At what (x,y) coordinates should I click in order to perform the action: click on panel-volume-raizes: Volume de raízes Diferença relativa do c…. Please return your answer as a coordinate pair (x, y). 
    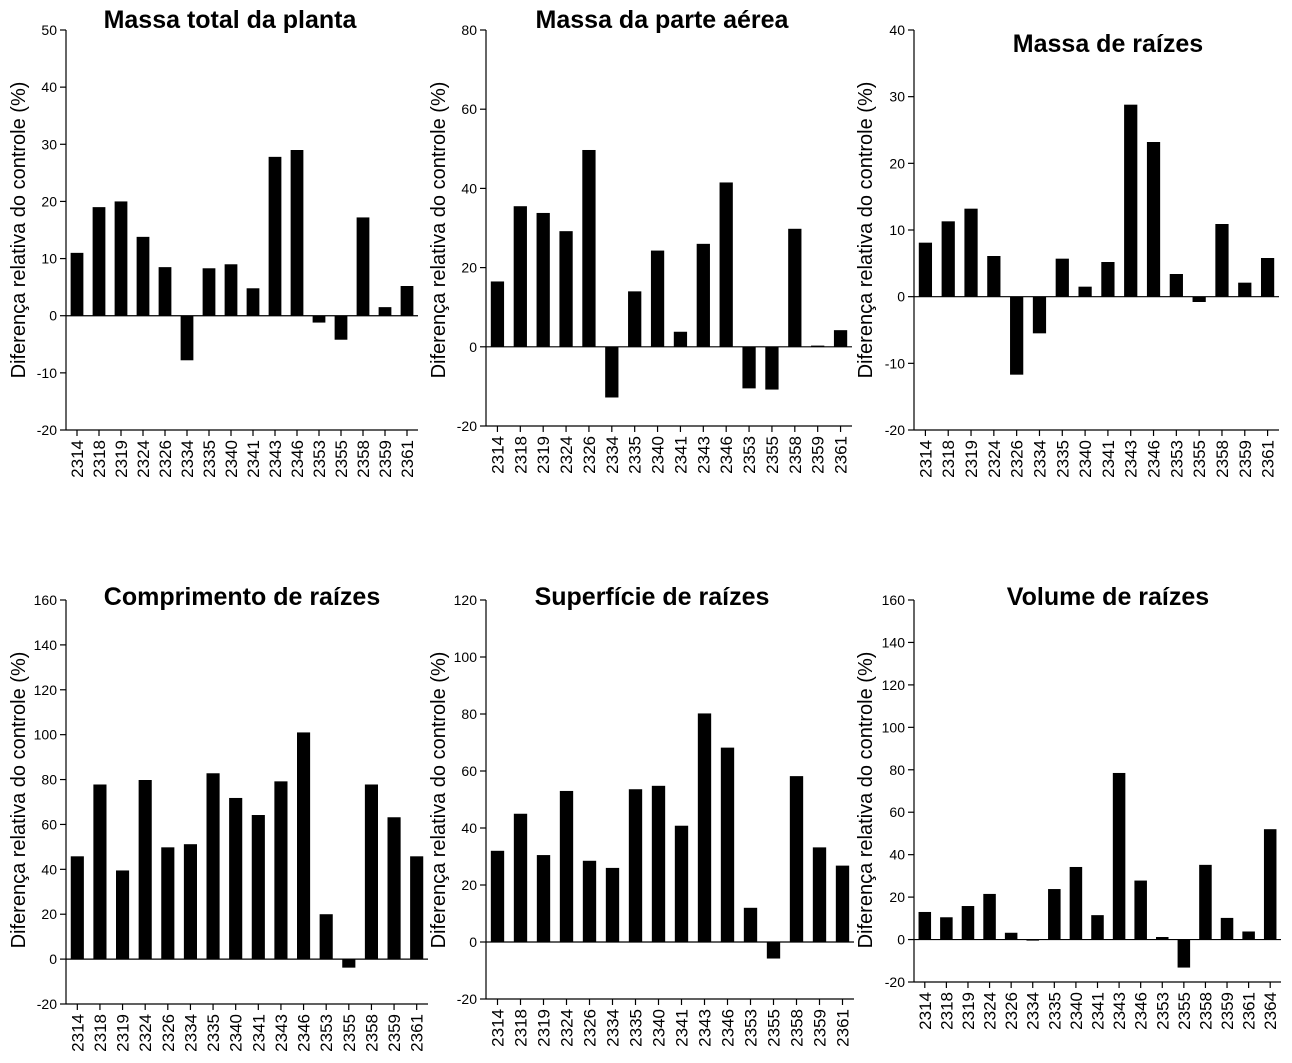
    Looking at the image, I should click on (1068, 806).